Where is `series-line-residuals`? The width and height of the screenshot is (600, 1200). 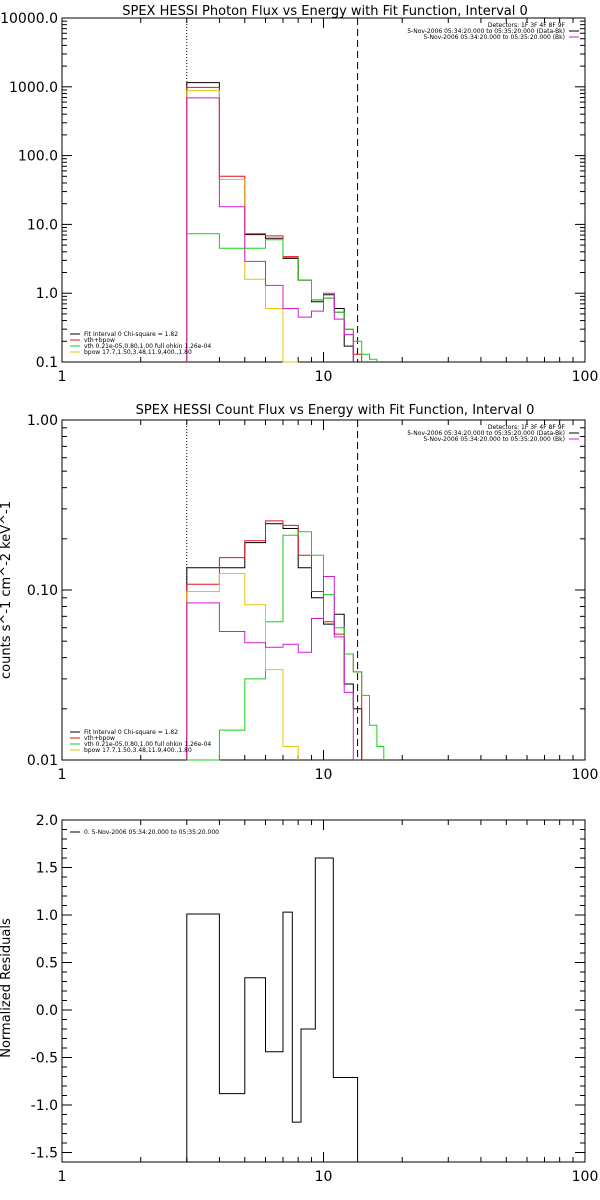
series-line-residuals is located at coordinates (272, 1009).